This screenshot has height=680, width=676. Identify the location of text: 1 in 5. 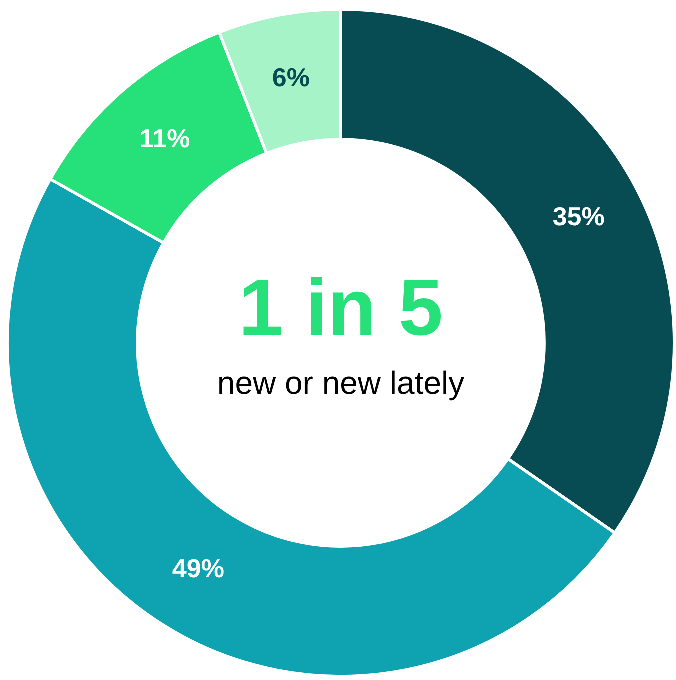
(341, 307).